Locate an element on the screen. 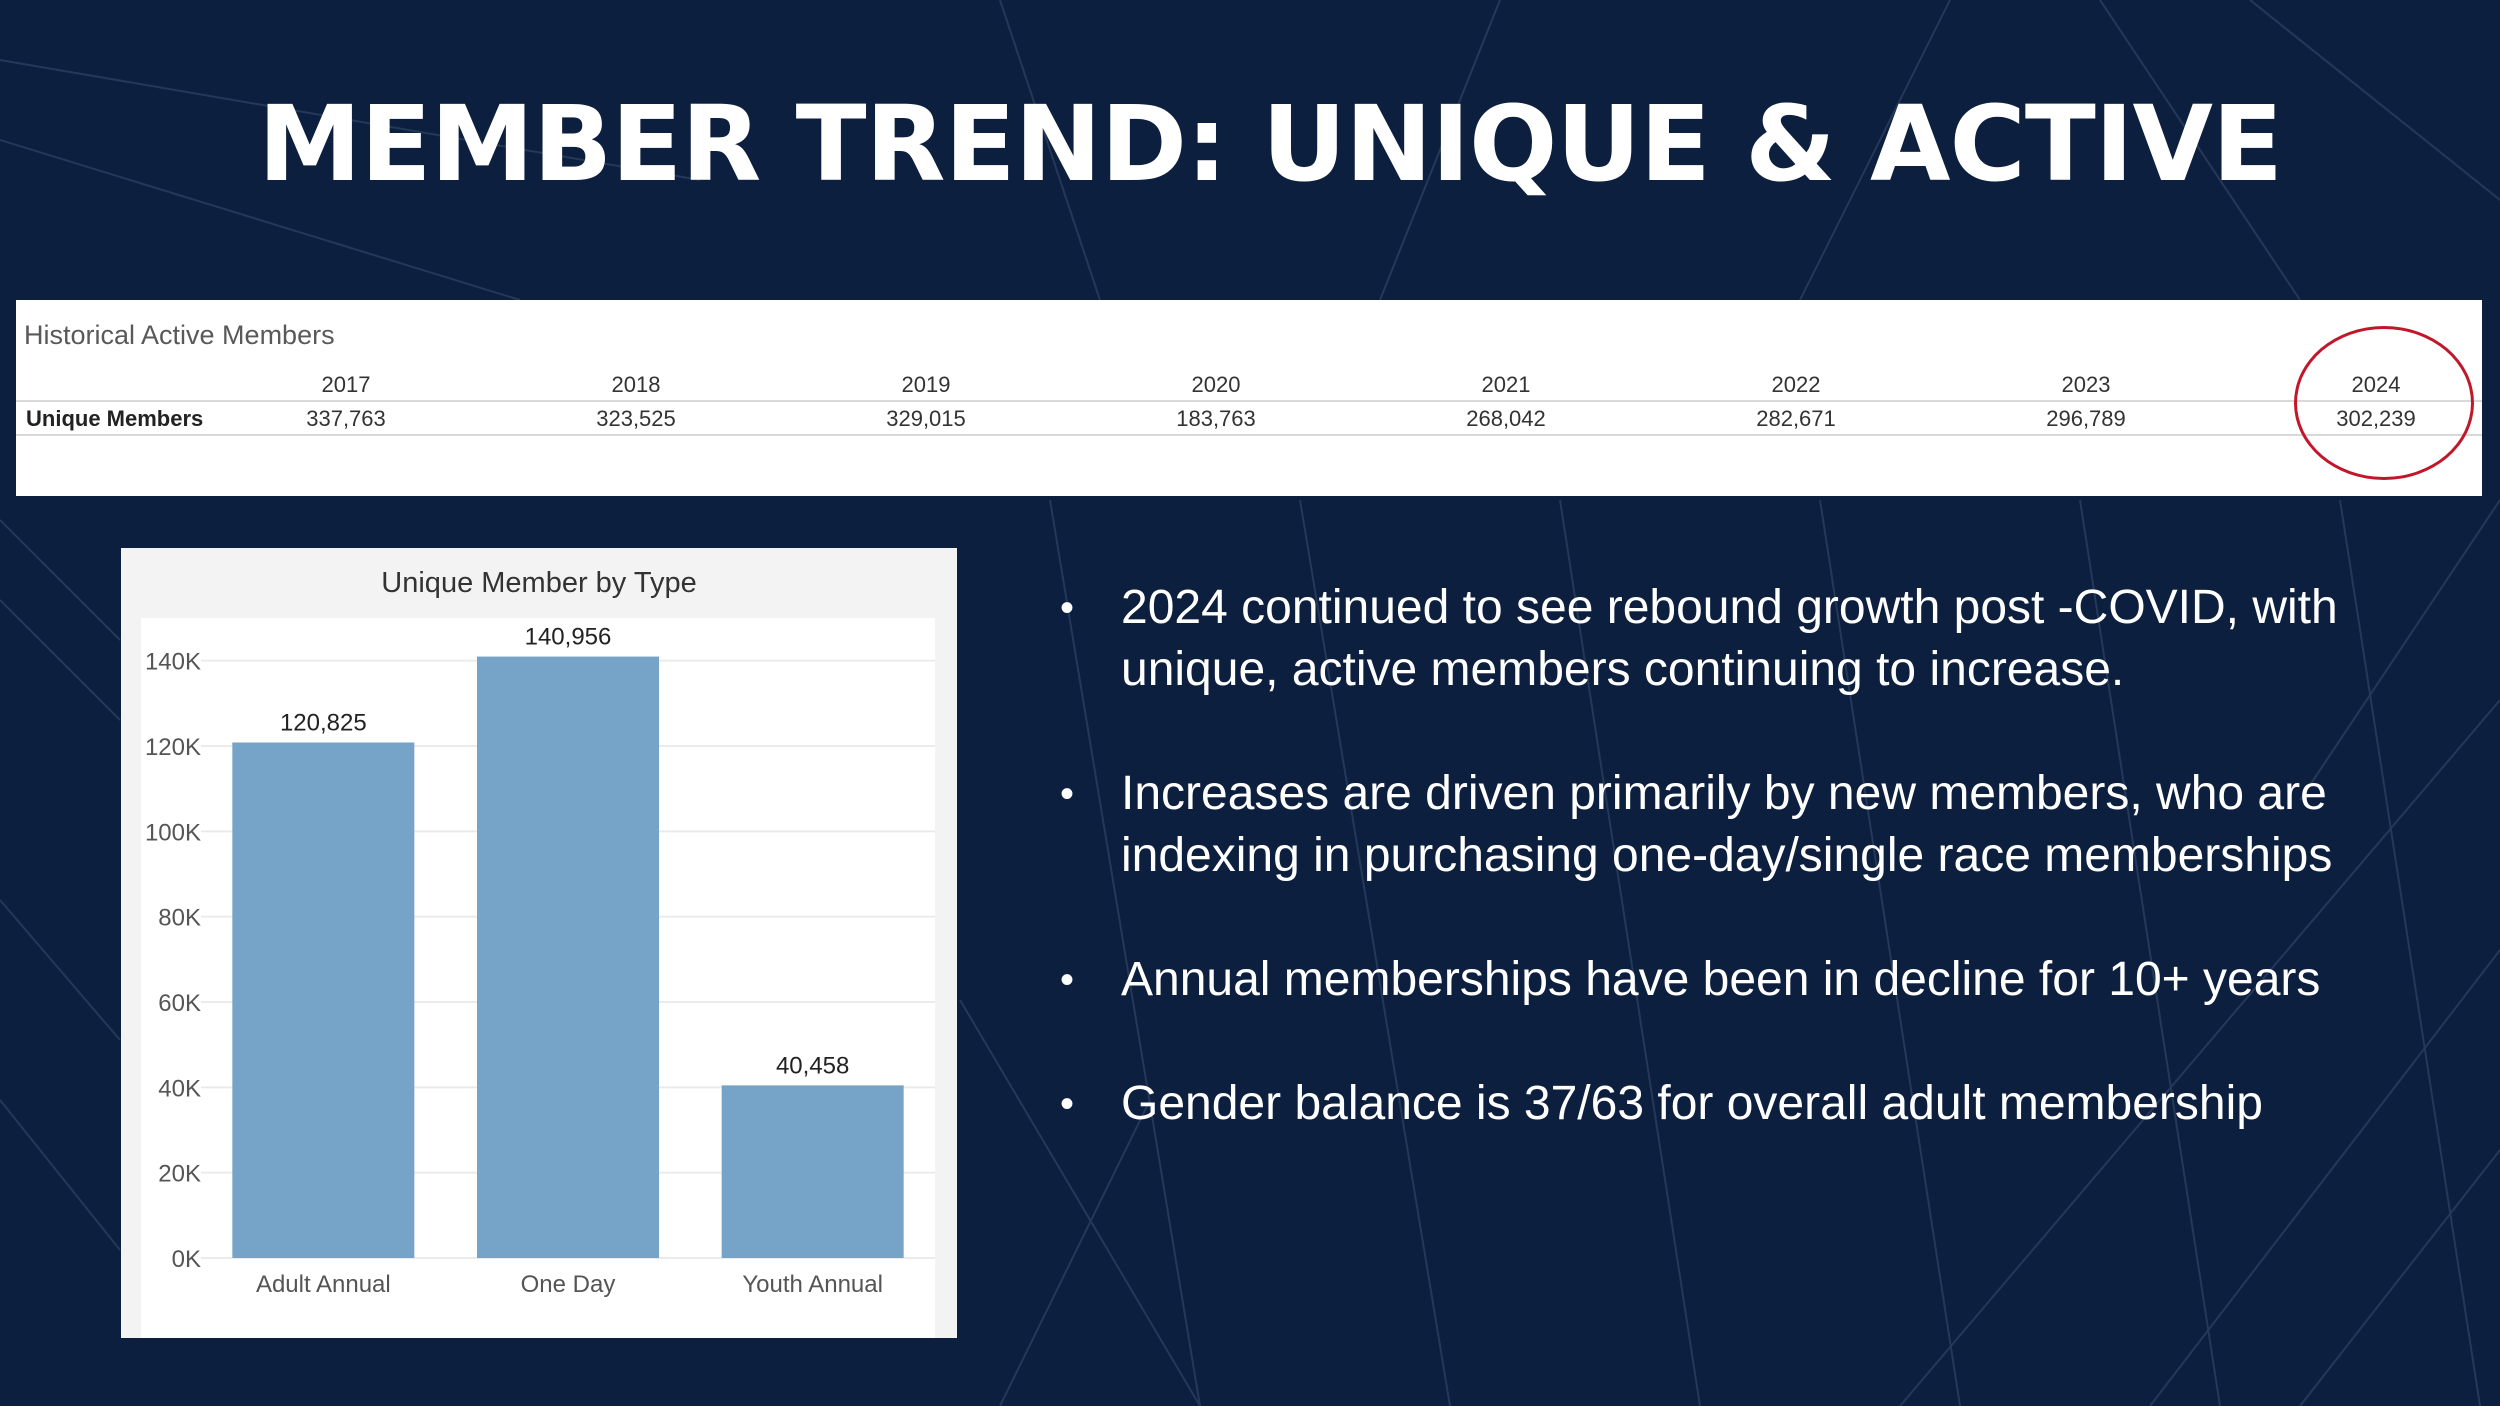 The width and height of the screenshot is (2500, 1406). y-tick-label: 100K is located at coordinates (173, 832).